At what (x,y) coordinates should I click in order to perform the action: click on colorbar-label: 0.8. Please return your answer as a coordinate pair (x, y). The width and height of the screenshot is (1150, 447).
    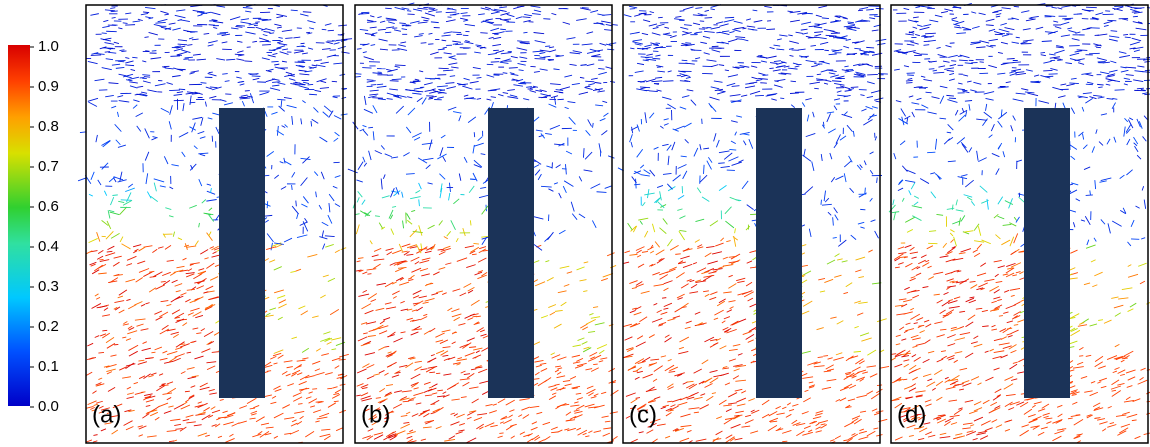
    Looking at the image, I should click on (48, 126).